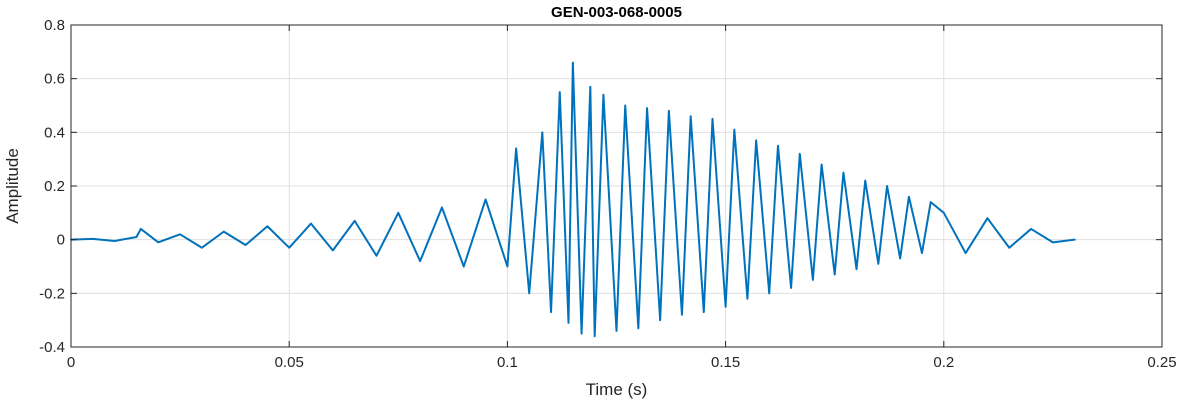 The image size is (1182, 404). Describe the element at coordinates (61, 240) in the screenshot. I see `y-tick-label: 0` at that location.